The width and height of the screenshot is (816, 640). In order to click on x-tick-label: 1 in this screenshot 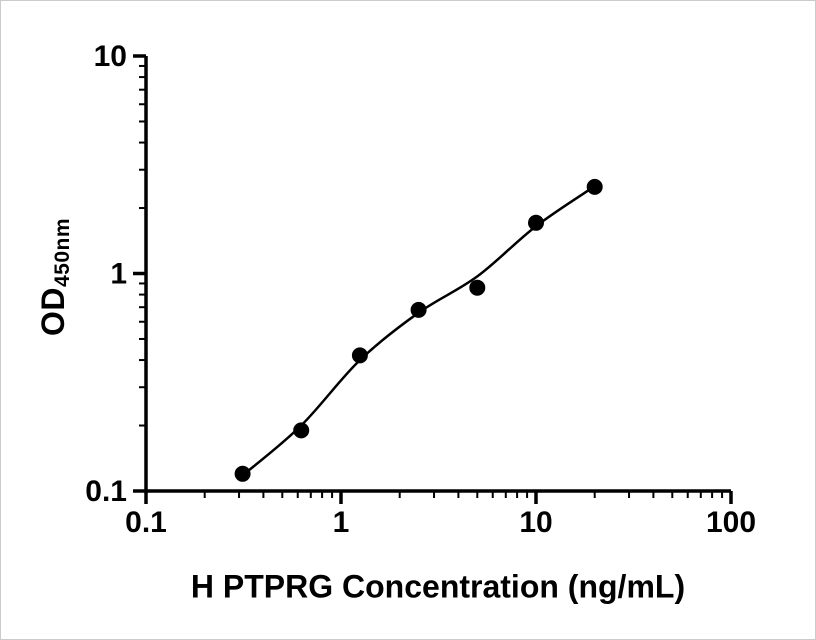, I will do `click(341, 522)`.